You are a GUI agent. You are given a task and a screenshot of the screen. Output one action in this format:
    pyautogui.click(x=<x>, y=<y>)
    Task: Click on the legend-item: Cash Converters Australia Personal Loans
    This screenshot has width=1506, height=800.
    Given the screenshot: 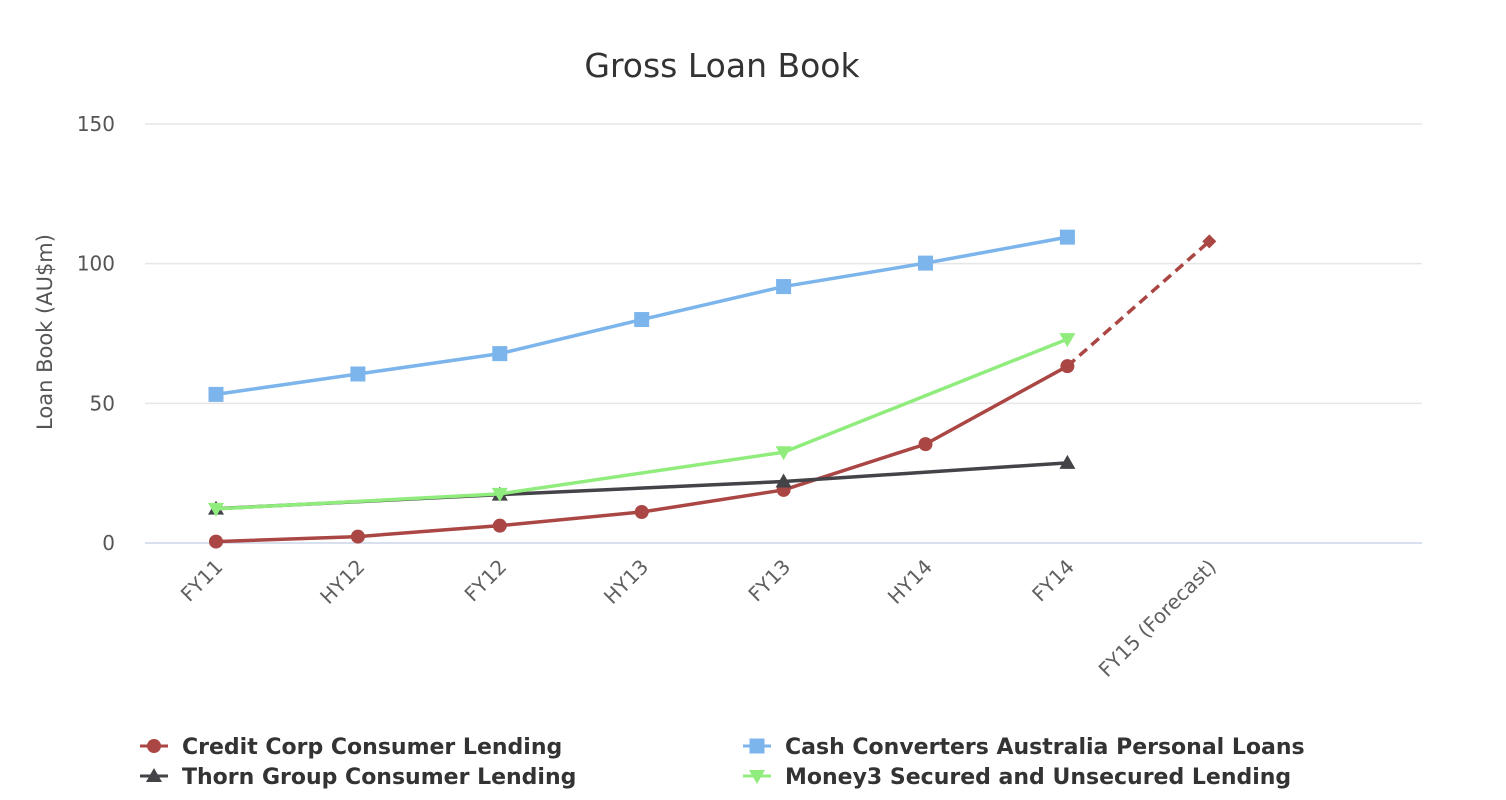 What is the action you would take?
    pyautogui.click(x=1024, y=747)
    